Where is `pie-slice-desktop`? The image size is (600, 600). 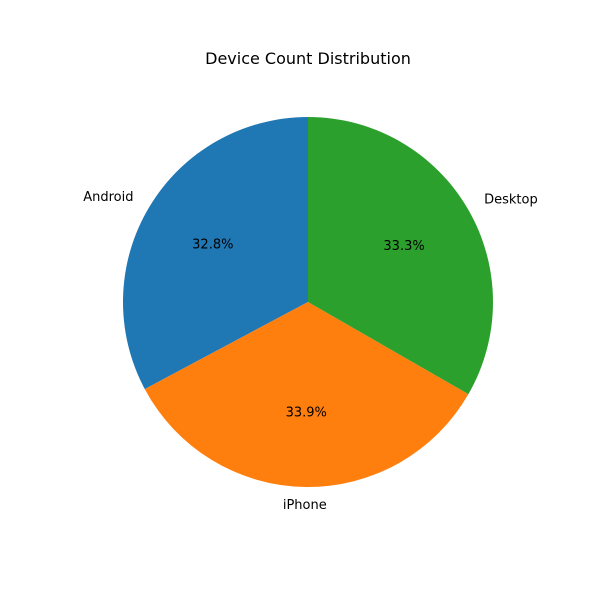
pie-slice-desktop is located at coordinates (400, 256).